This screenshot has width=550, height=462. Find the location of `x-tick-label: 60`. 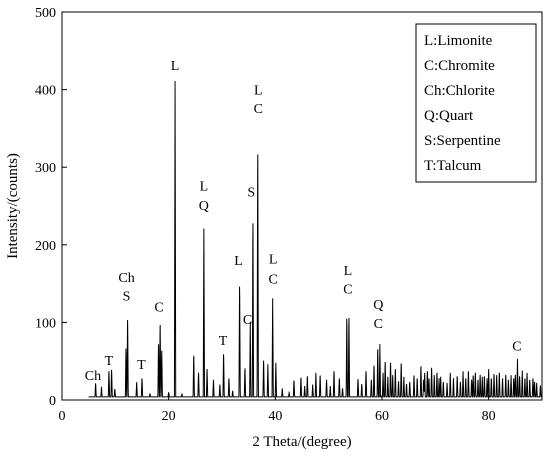

x-tick-label: 60 is located at coordinates (382, 416).